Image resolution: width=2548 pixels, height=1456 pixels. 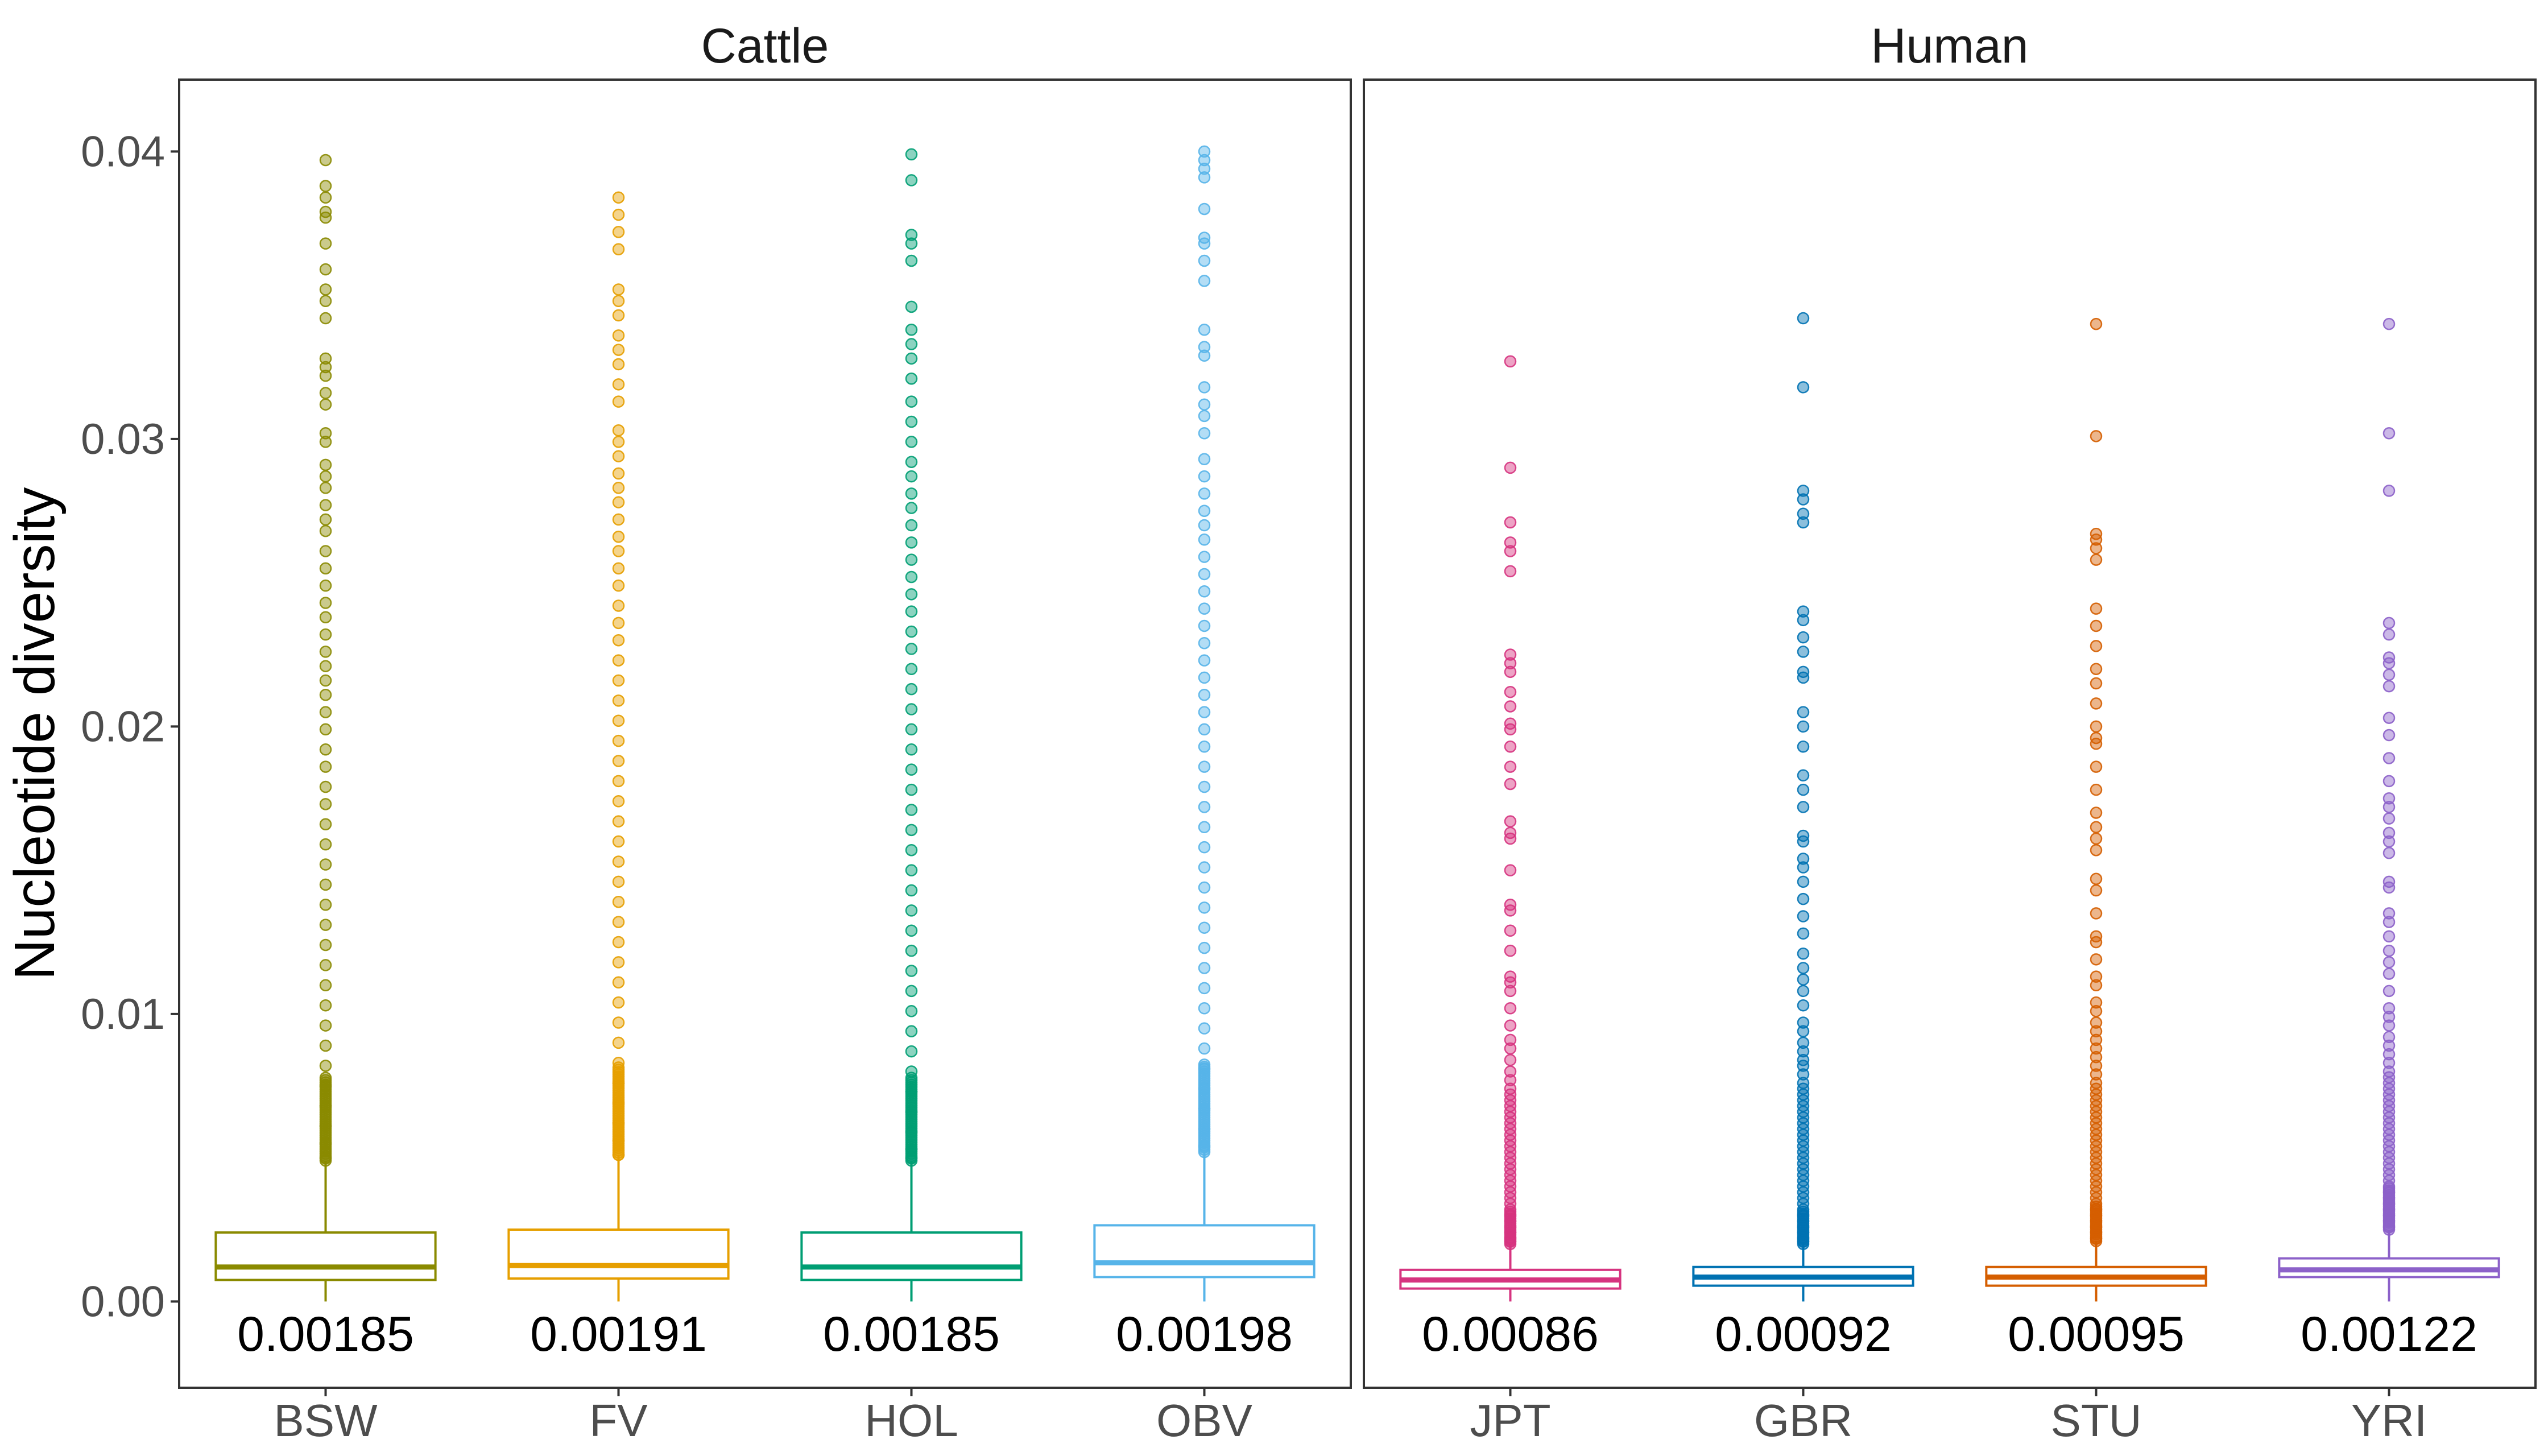 What do you see at coordinates (1510, 1334) in the screenshot?
I see `mean-label: 0.00086` at bounding box center [1510, 1334].